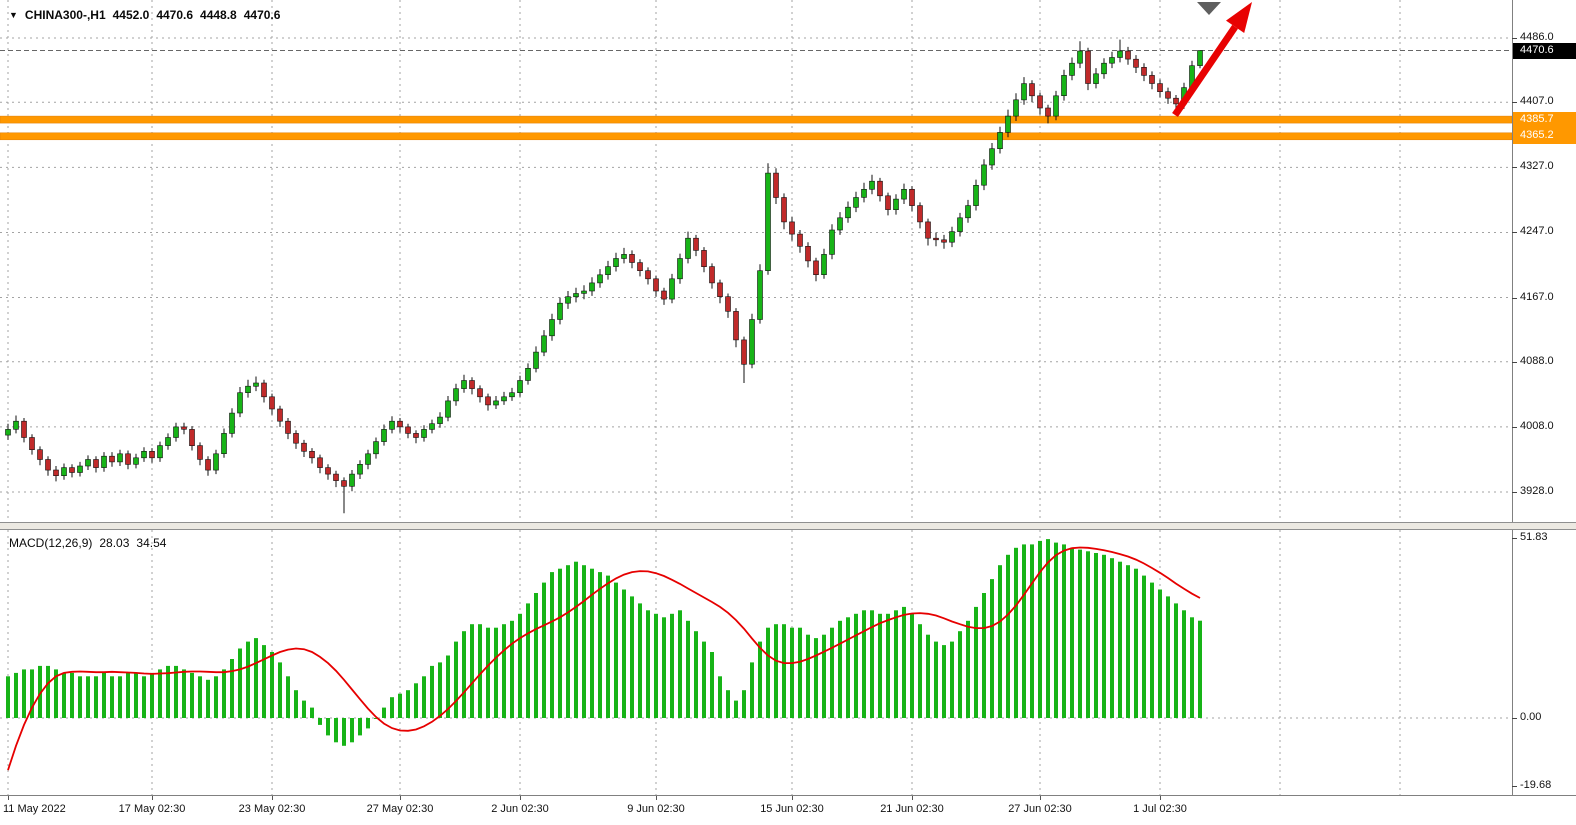 The image size is (1576, 825). What do you see at coordinates (788, 795) in the screenshot?
I see `macd-panel-bottom-border` at bounding box center [788, 795].